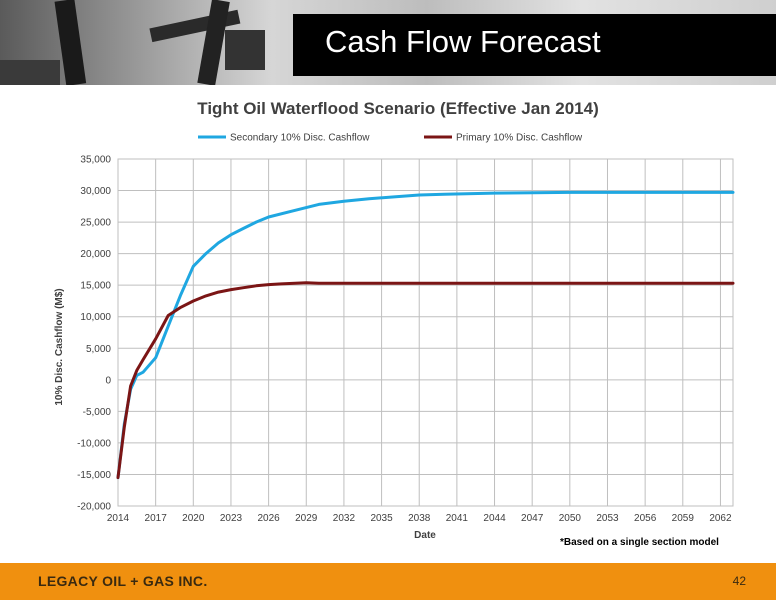 The image size is (776, 600). I want to click on x-tick-label: 2050, so click(570, 518).